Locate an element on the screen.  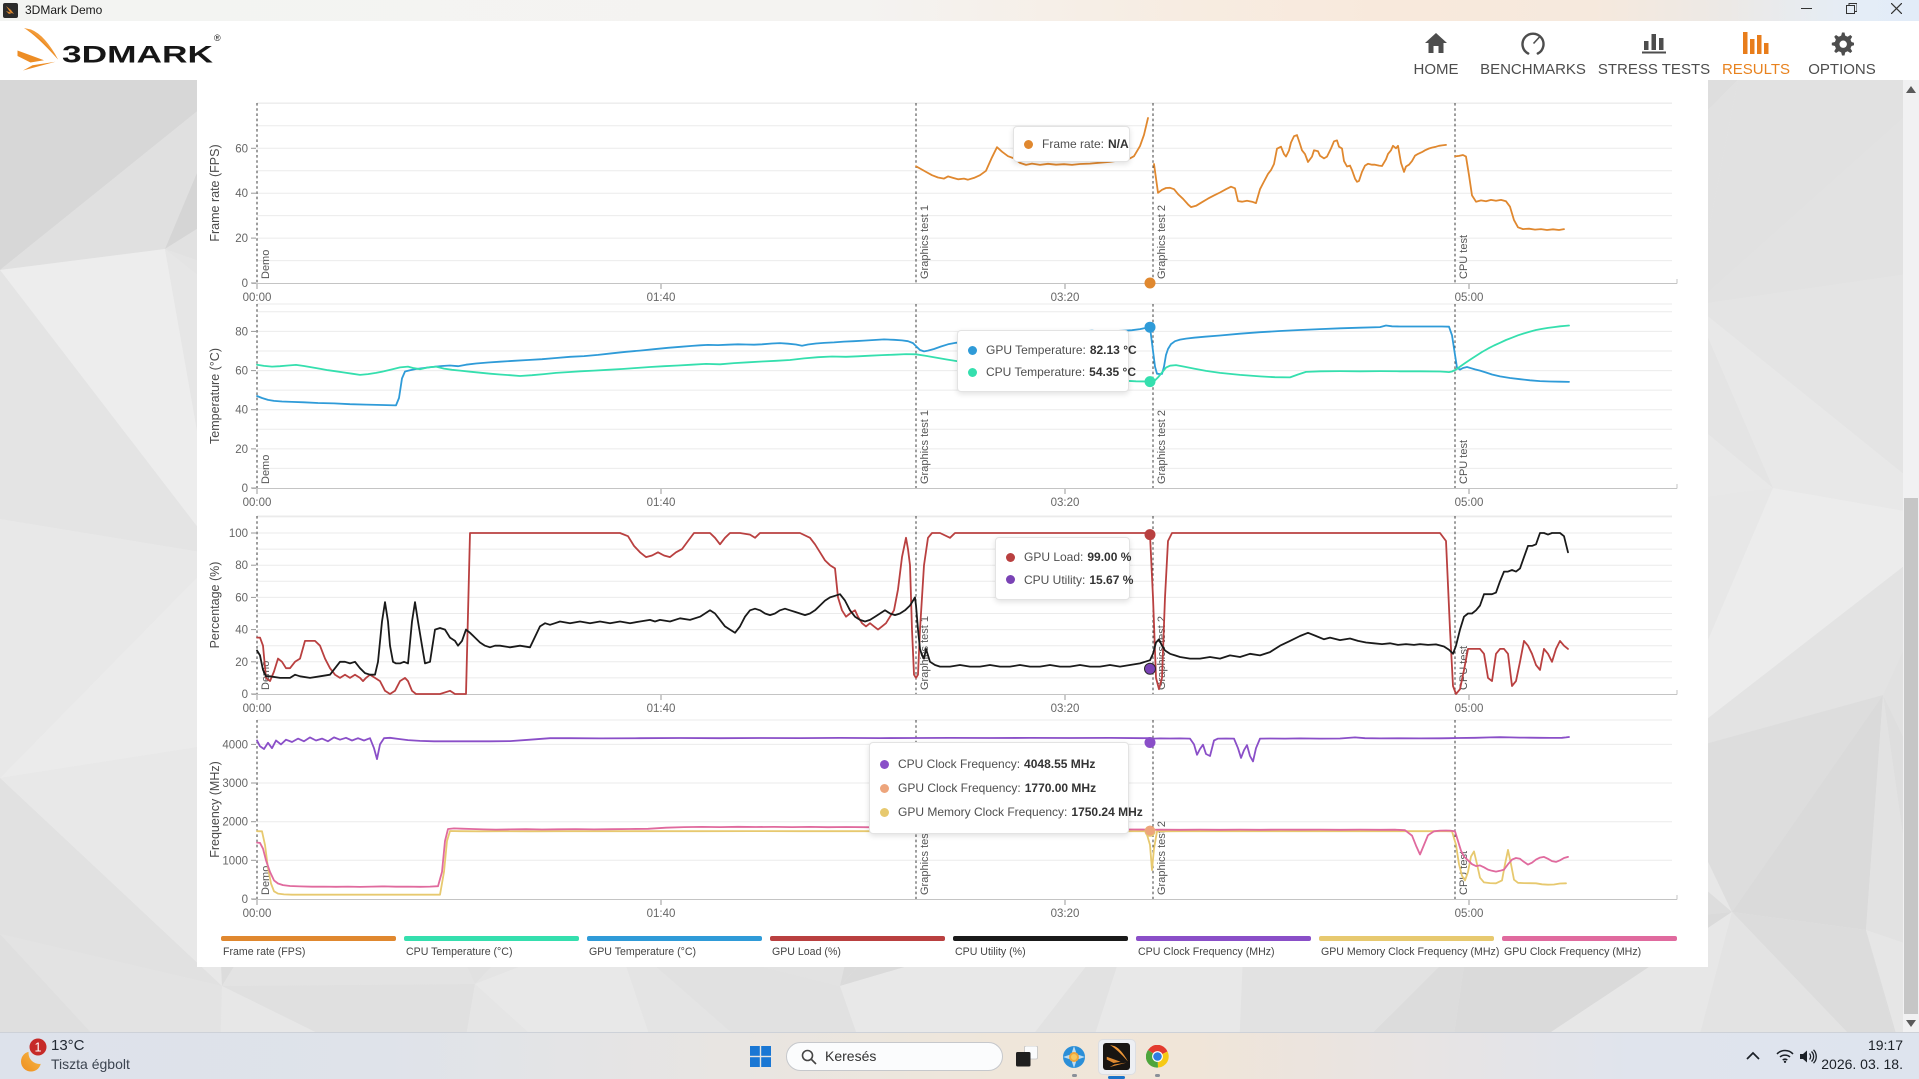
svg-text: 100 is located at coordinates (238, 534).